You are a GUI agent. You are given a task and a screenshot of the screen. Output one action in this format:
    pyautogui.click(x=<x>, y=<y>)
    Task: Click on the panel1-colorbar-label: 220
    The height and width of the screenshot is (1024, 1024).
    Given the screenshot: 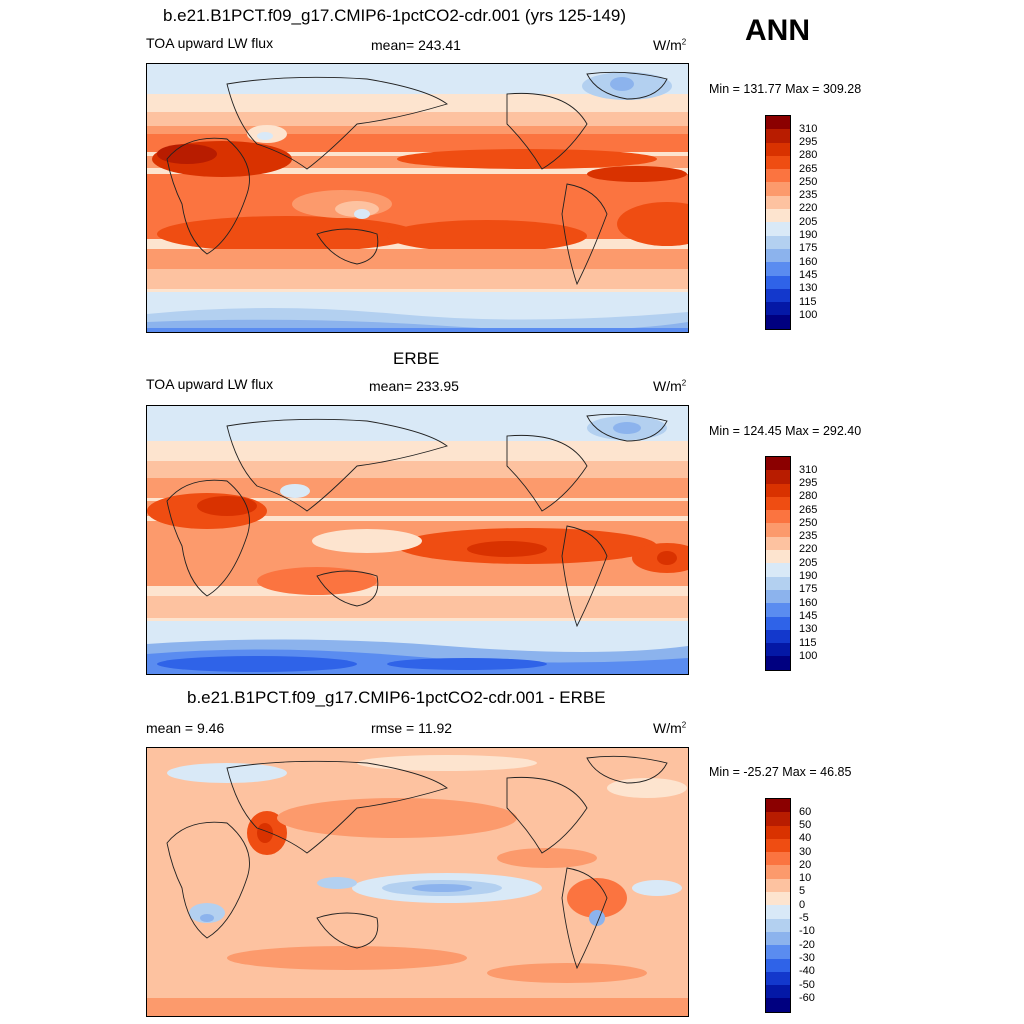 What is the action you would take?
    pyautogui.click(x=808, y=208)
    